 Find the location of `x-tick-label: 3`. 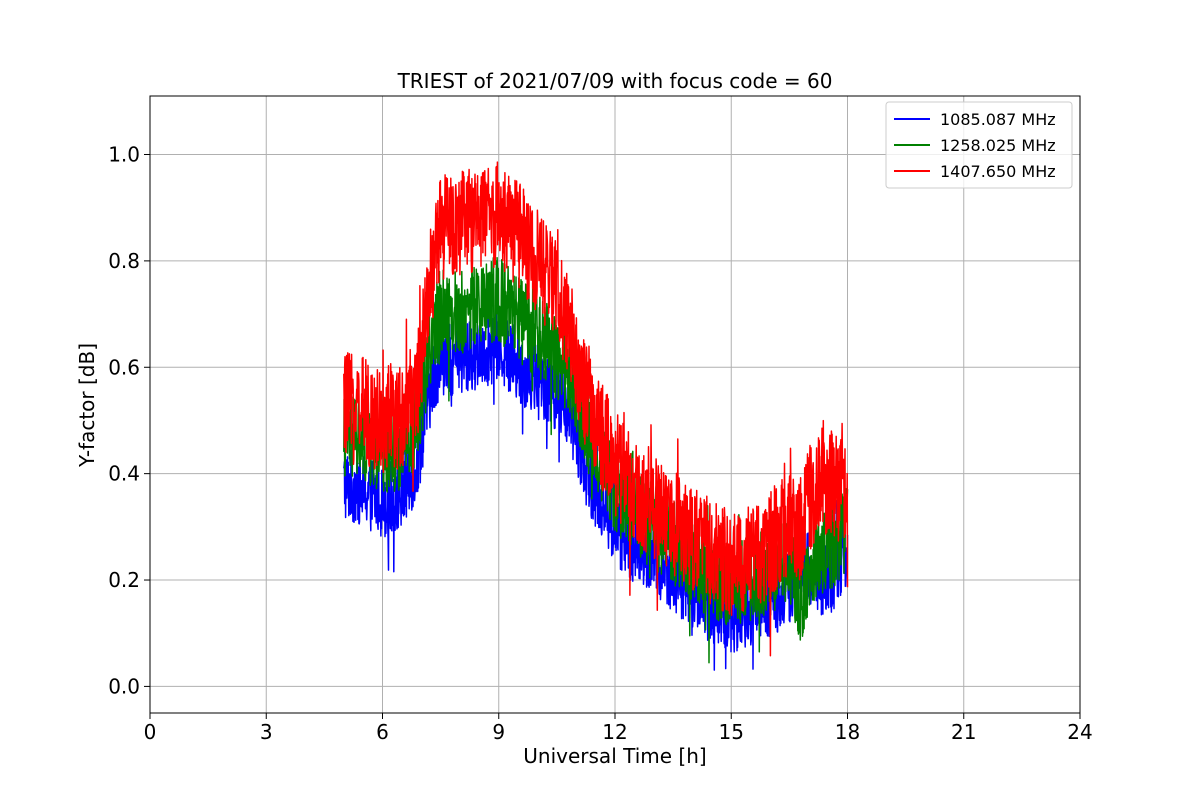

x-tick-label: 3 is located at coordinates (266, 732).